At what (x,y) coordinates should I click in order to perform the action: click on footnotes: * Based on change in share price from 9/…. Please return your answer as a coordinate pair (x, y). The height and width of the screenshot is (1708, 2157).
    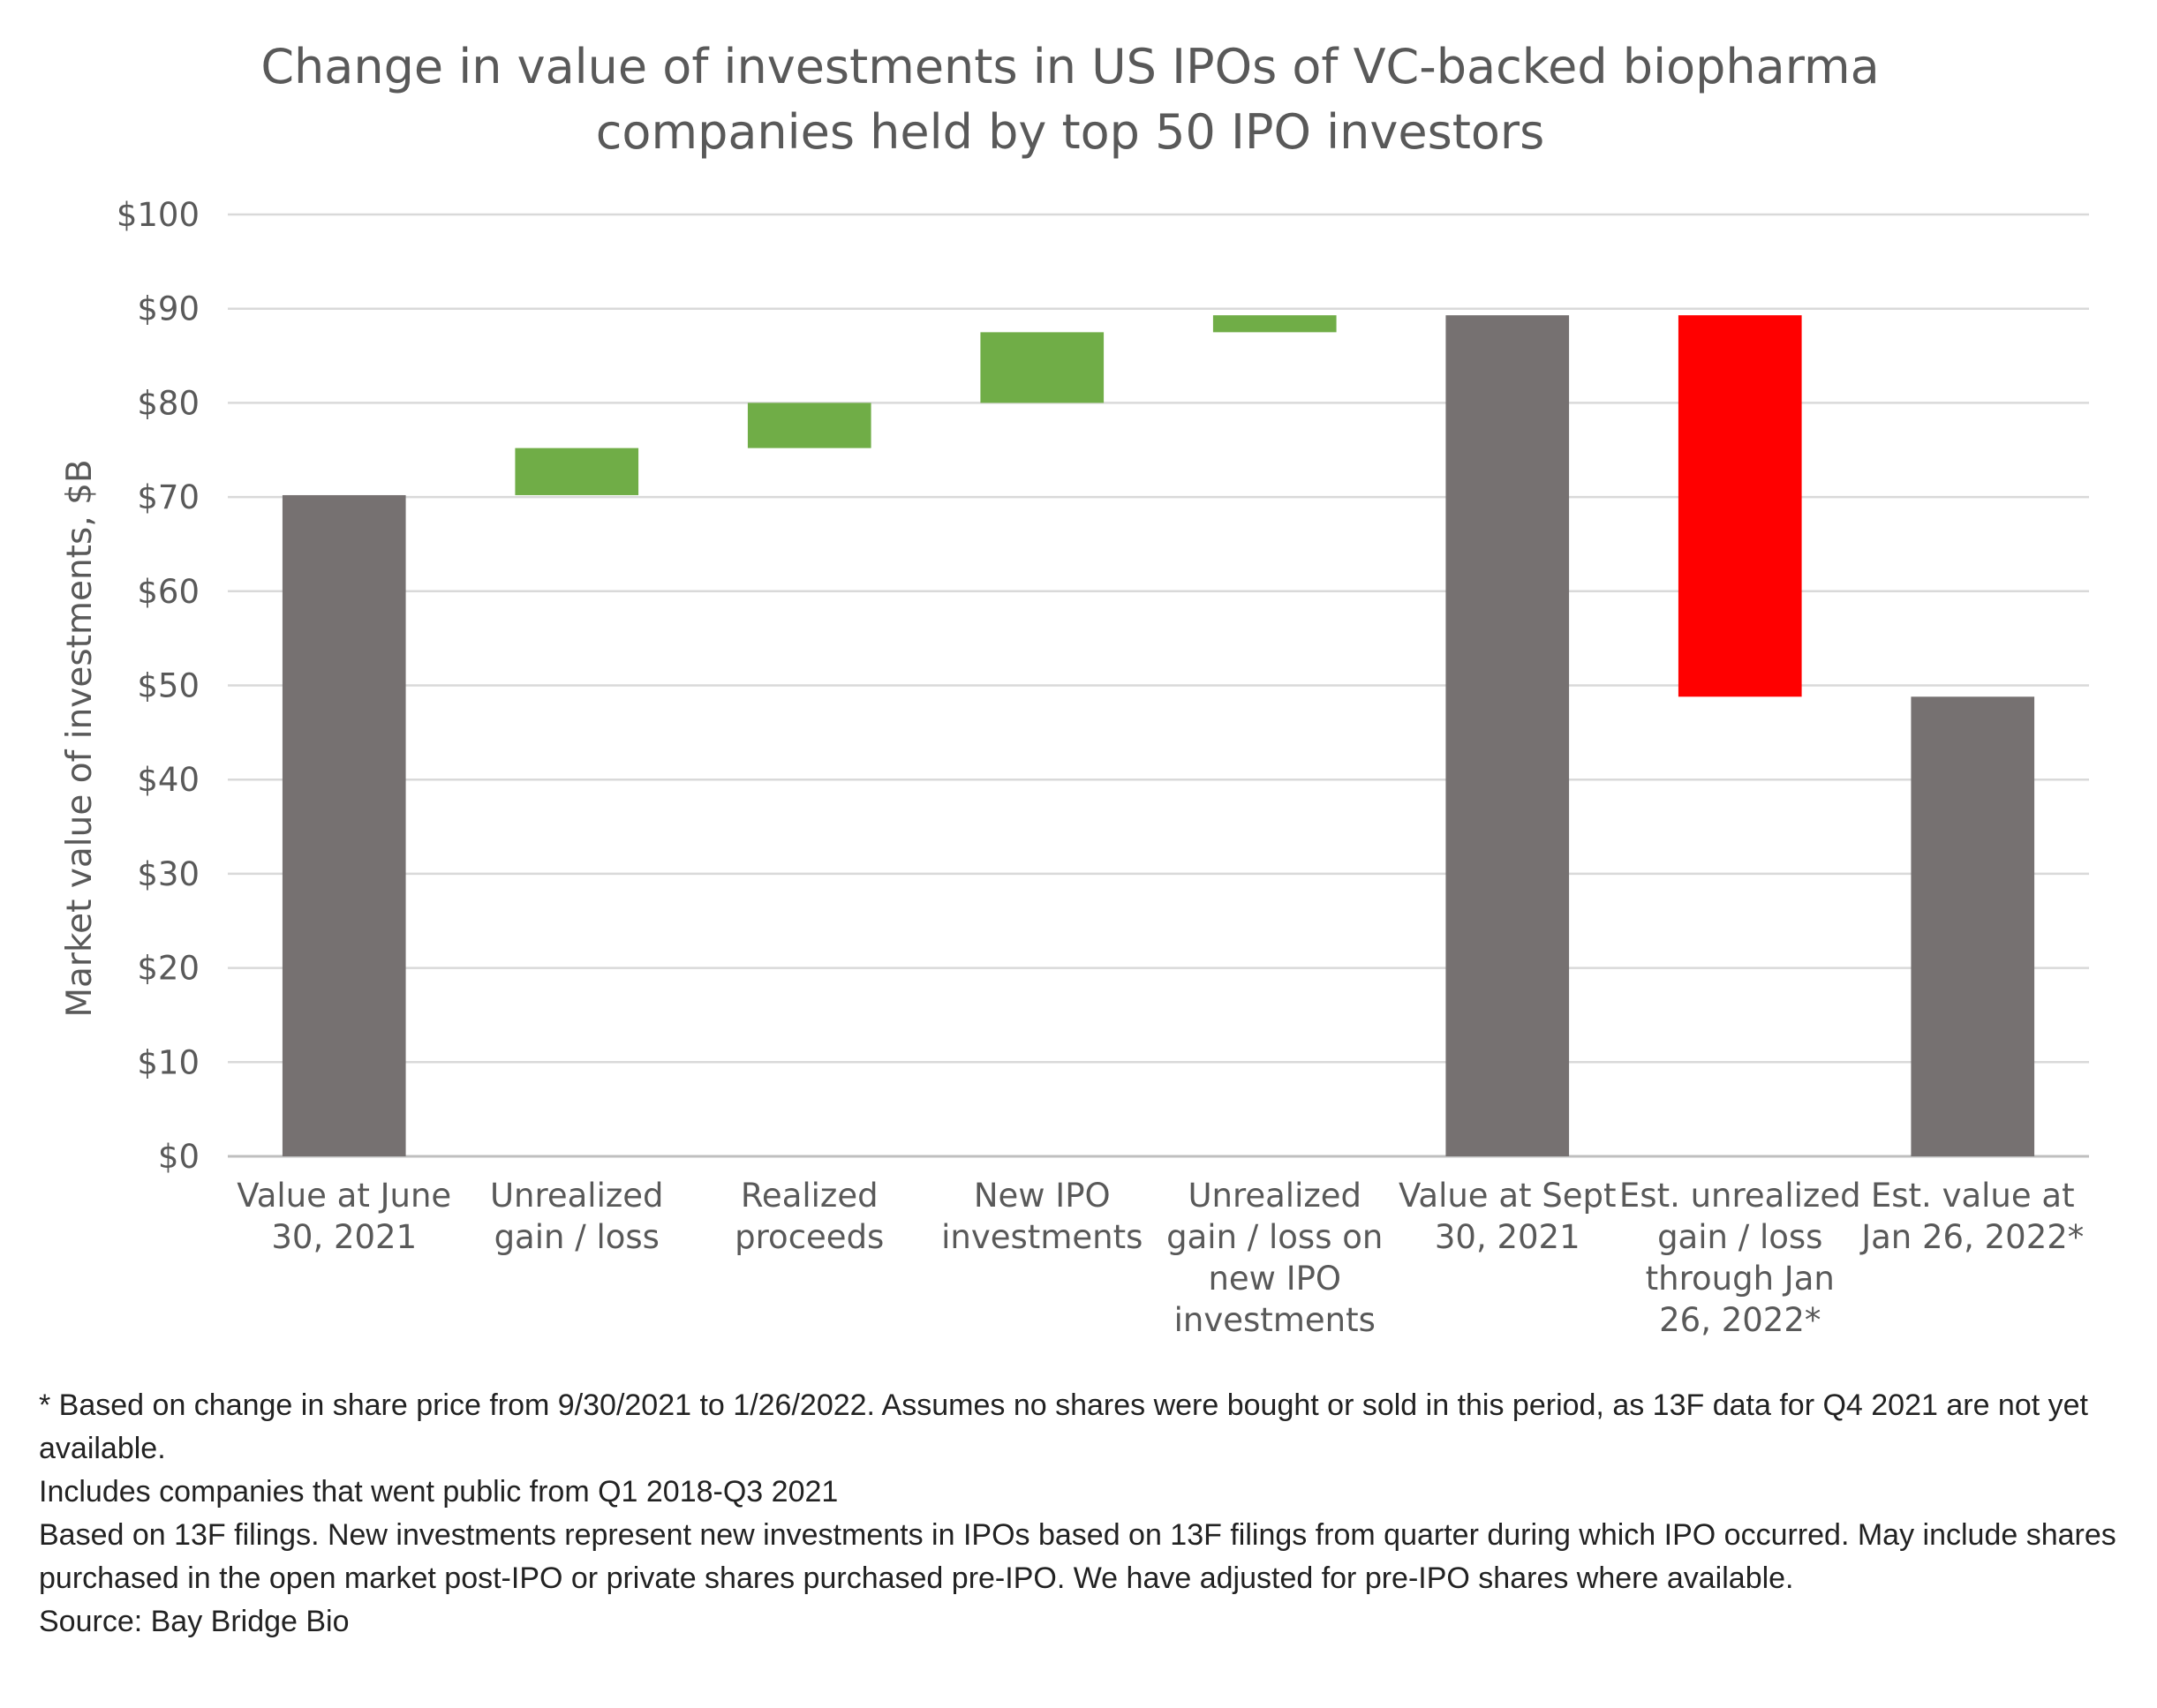
    Looking at the image, I should click on (1085, 1514).